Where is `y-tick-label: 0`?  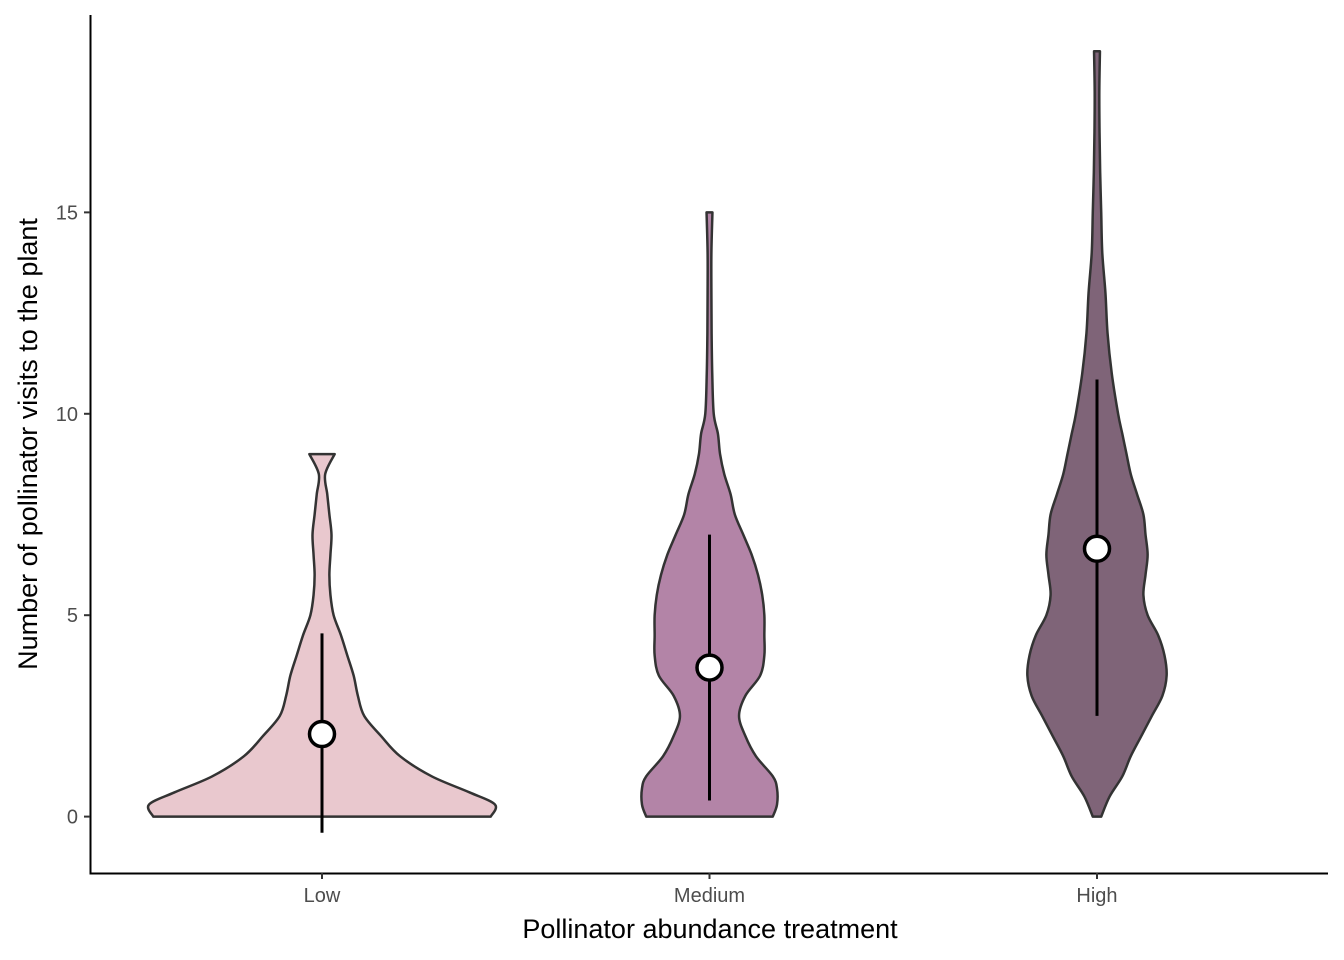
y-tick-label: 0 is located at coordinates (72, 818).